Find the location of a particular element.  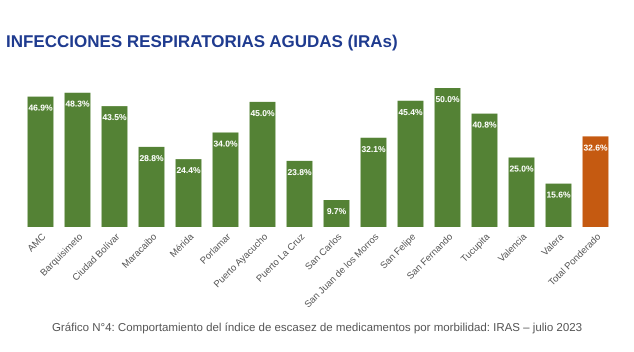

data-label: 46.9% is located at coordinates (40, 107).